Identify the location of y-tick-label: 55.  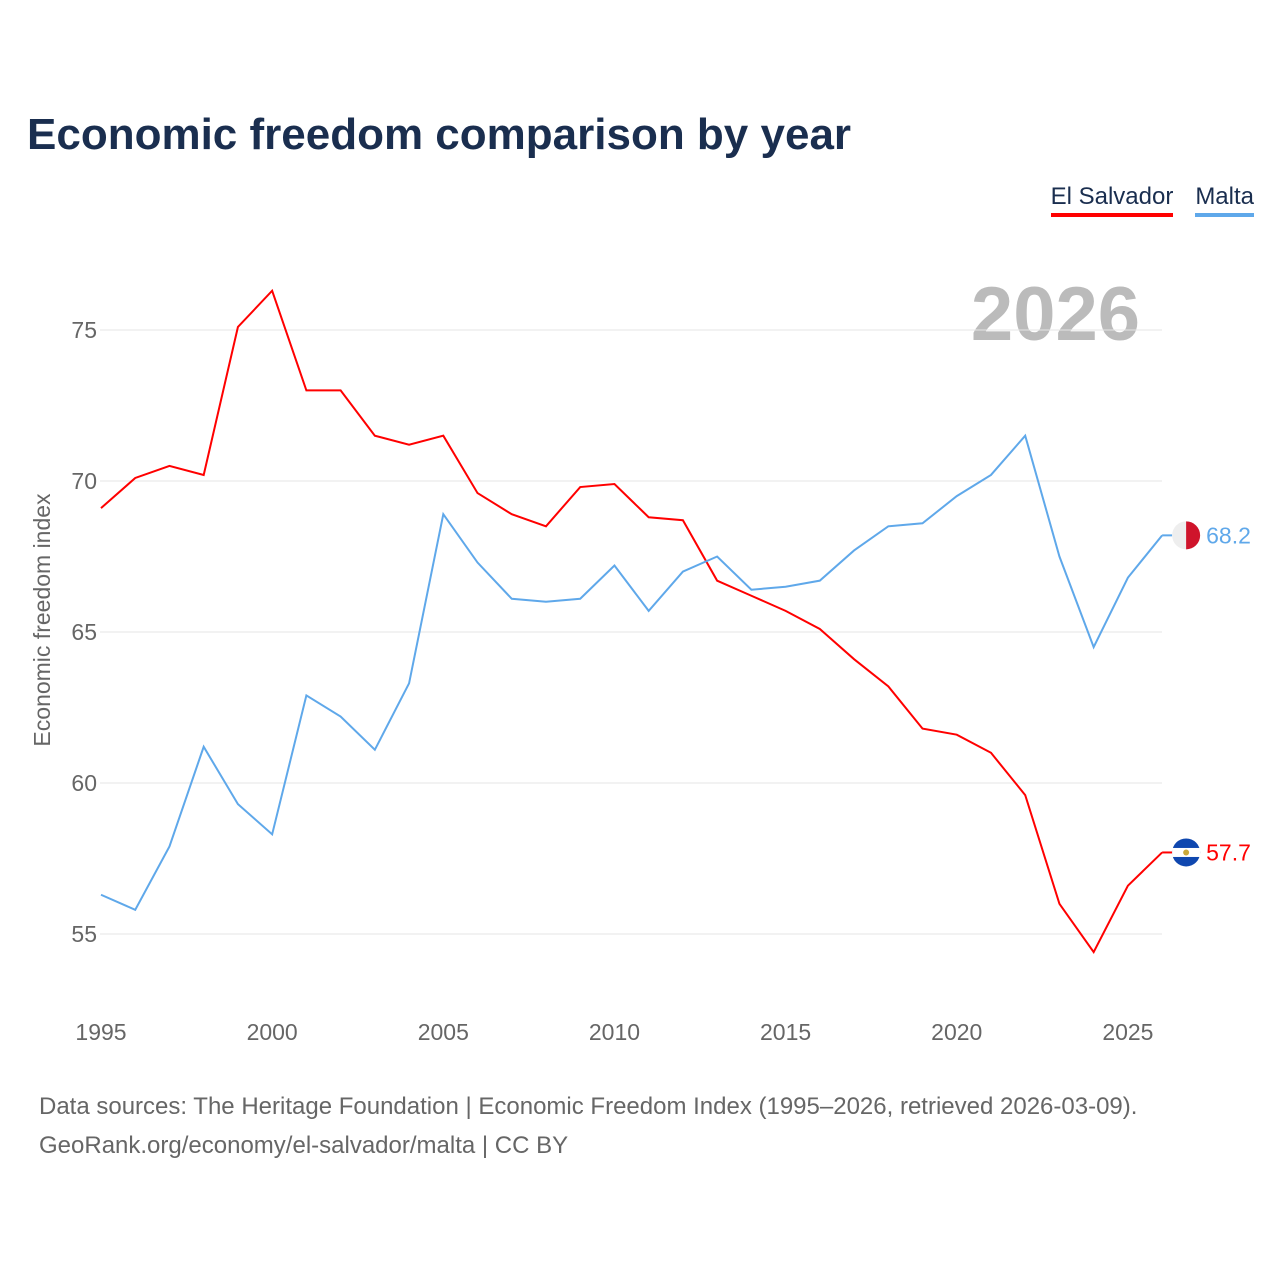
(84, 934).